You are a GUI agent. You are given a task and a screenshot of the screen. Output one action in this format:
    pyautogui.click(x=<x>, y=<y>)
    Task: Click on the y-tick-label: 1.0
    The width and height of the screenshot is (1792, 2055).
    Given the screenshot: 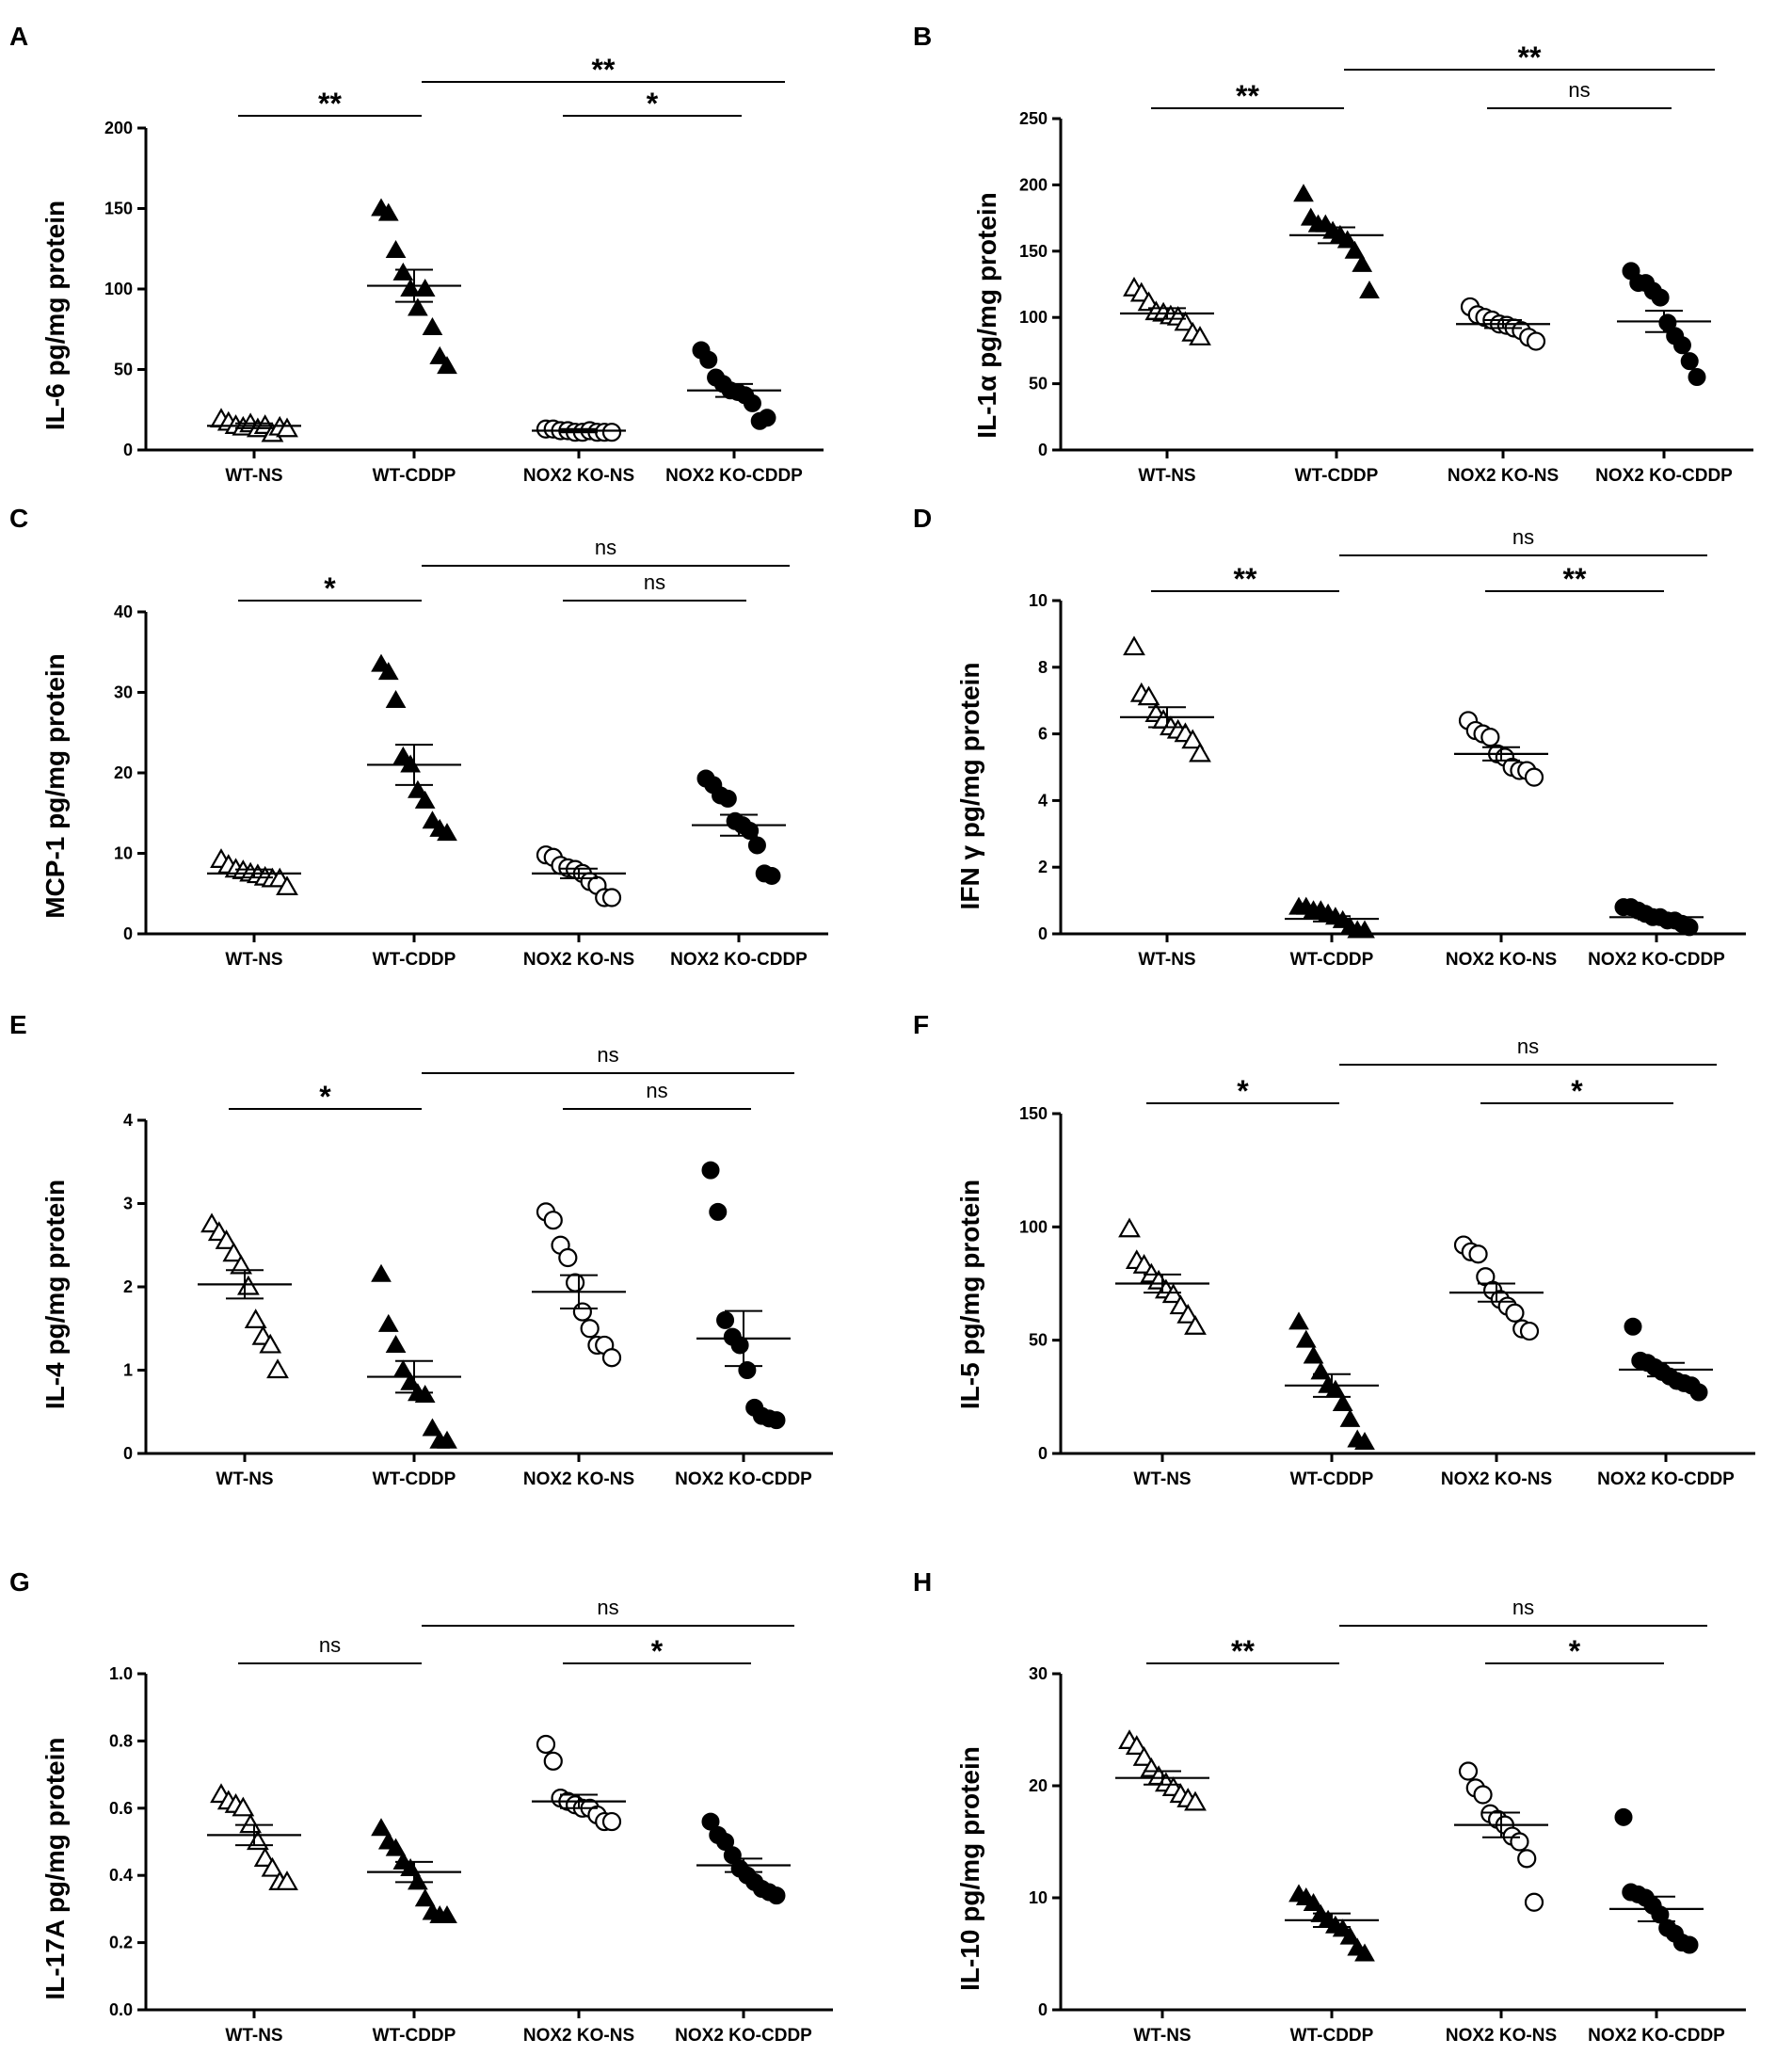 What is the action you would take?
    pyautogui.click(x=121, y=1673)
    